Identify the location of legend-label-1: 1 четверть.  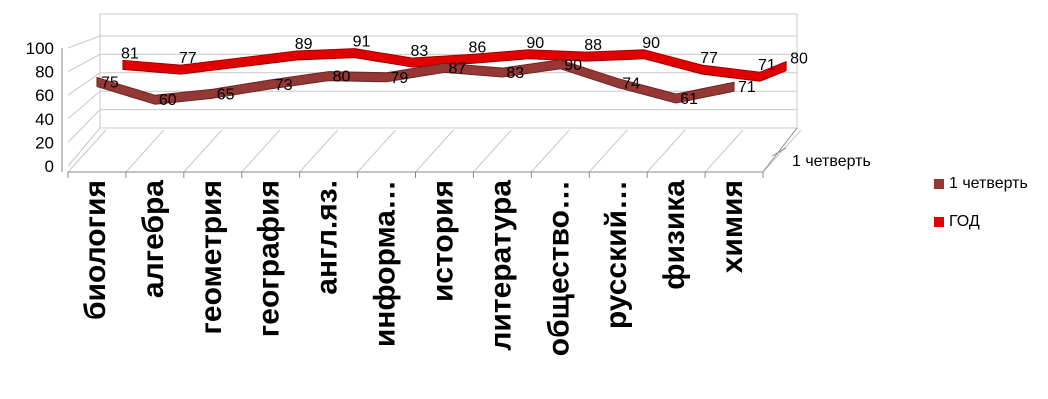
(988, 183).